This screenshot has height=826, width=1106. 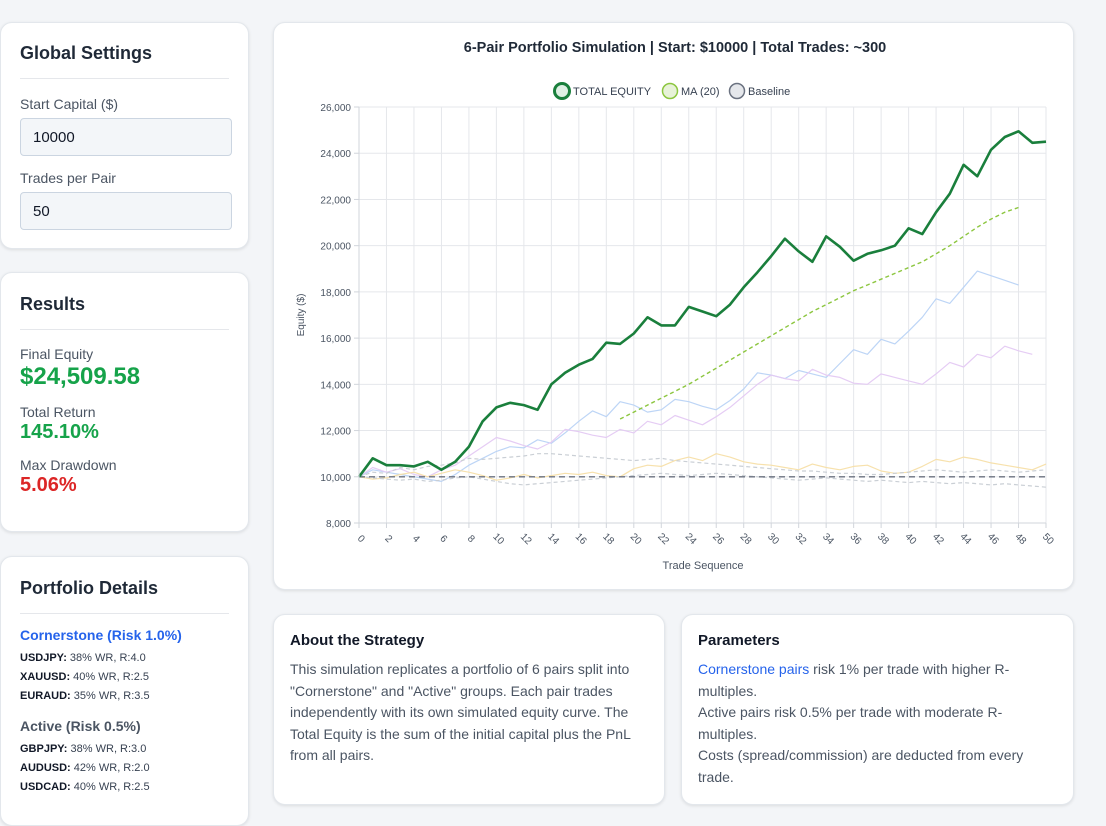 I want to click on x-tick-label: 20, so click(x=636, y=539).